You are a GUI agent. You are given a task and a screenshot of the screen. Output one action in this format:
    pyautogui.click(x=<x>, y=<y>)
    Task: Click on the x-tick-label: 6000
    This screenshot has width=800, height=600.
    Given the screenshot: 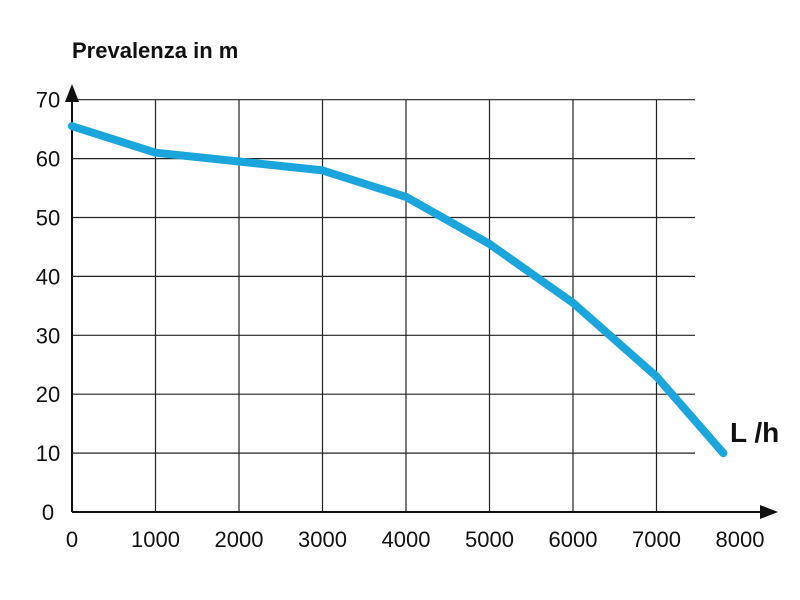 What is the action you would take?
    pyautogui.click(x=573, y=539)
    